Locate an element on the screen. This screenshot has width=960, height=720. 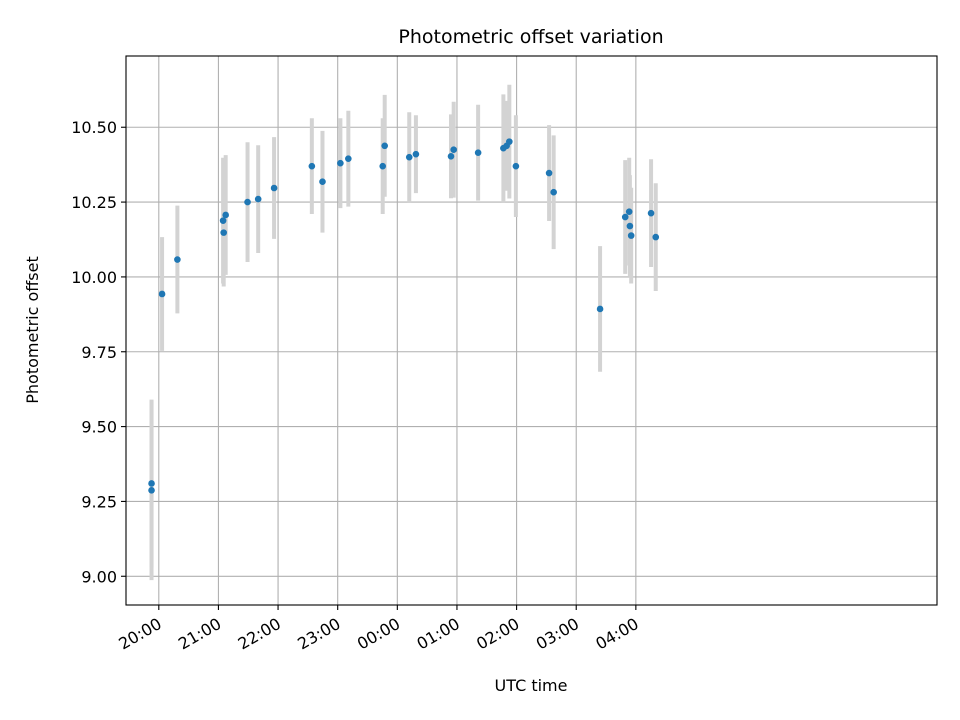
y-tick-label: 9.50 is located at coordinates (99, 427).